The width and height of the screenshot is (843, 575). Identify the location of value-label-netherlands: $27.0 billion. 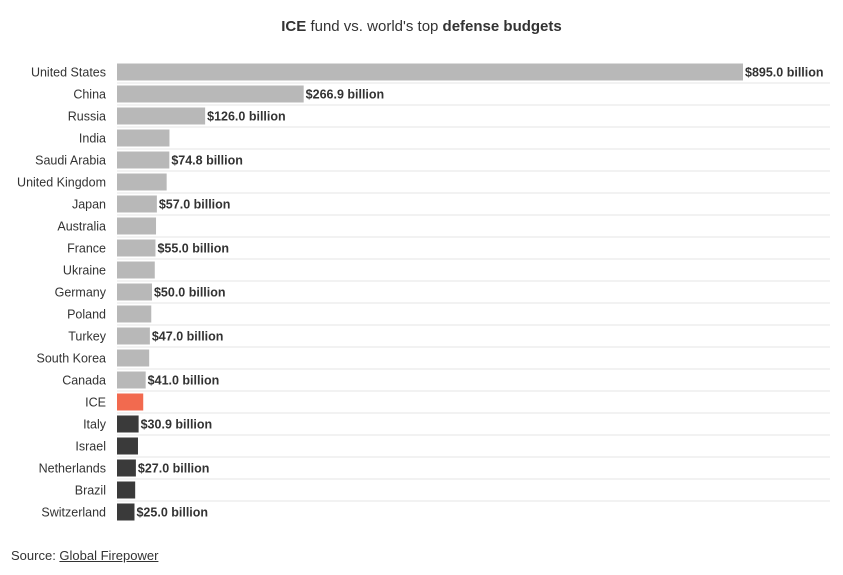
(174, 469).